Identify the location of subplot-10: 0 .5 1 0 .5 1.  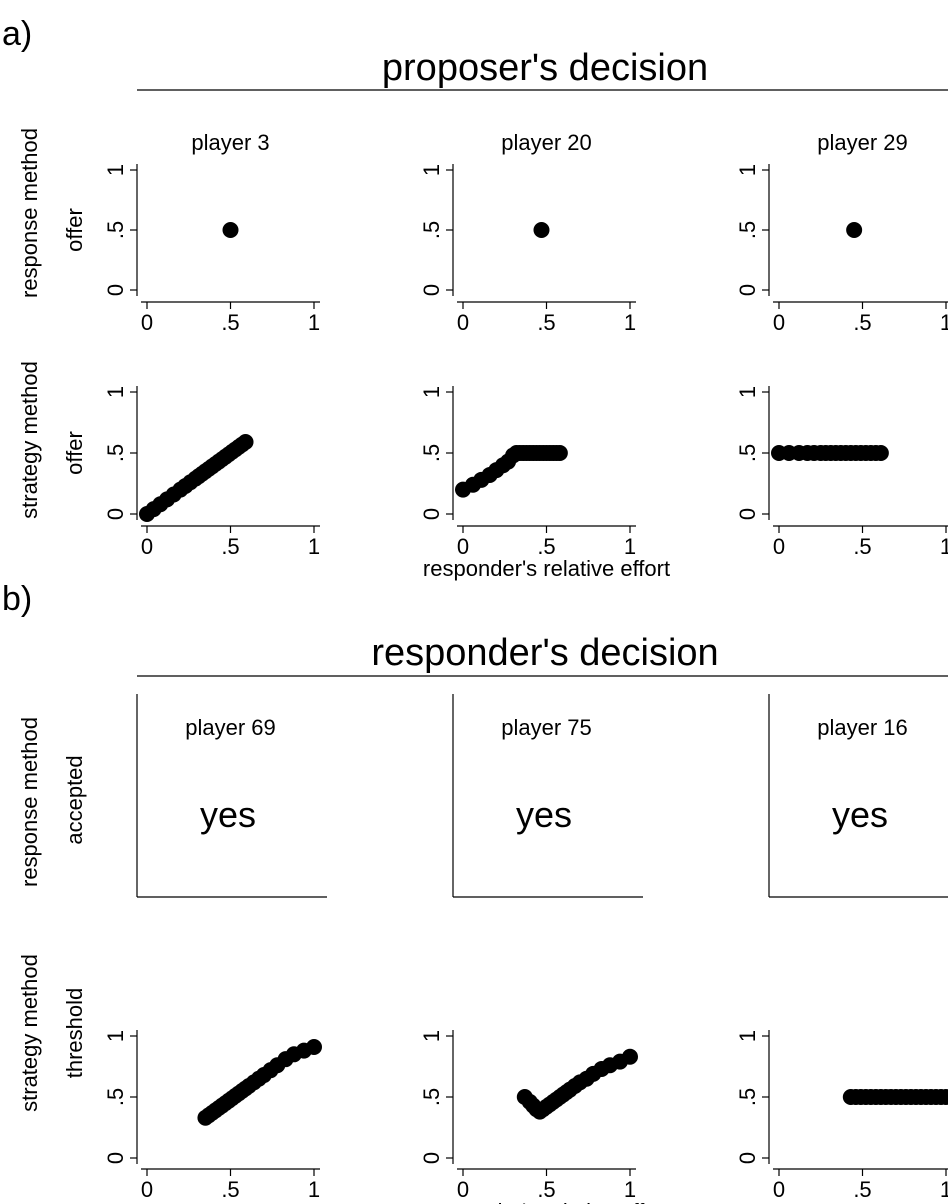
(212, 1116).